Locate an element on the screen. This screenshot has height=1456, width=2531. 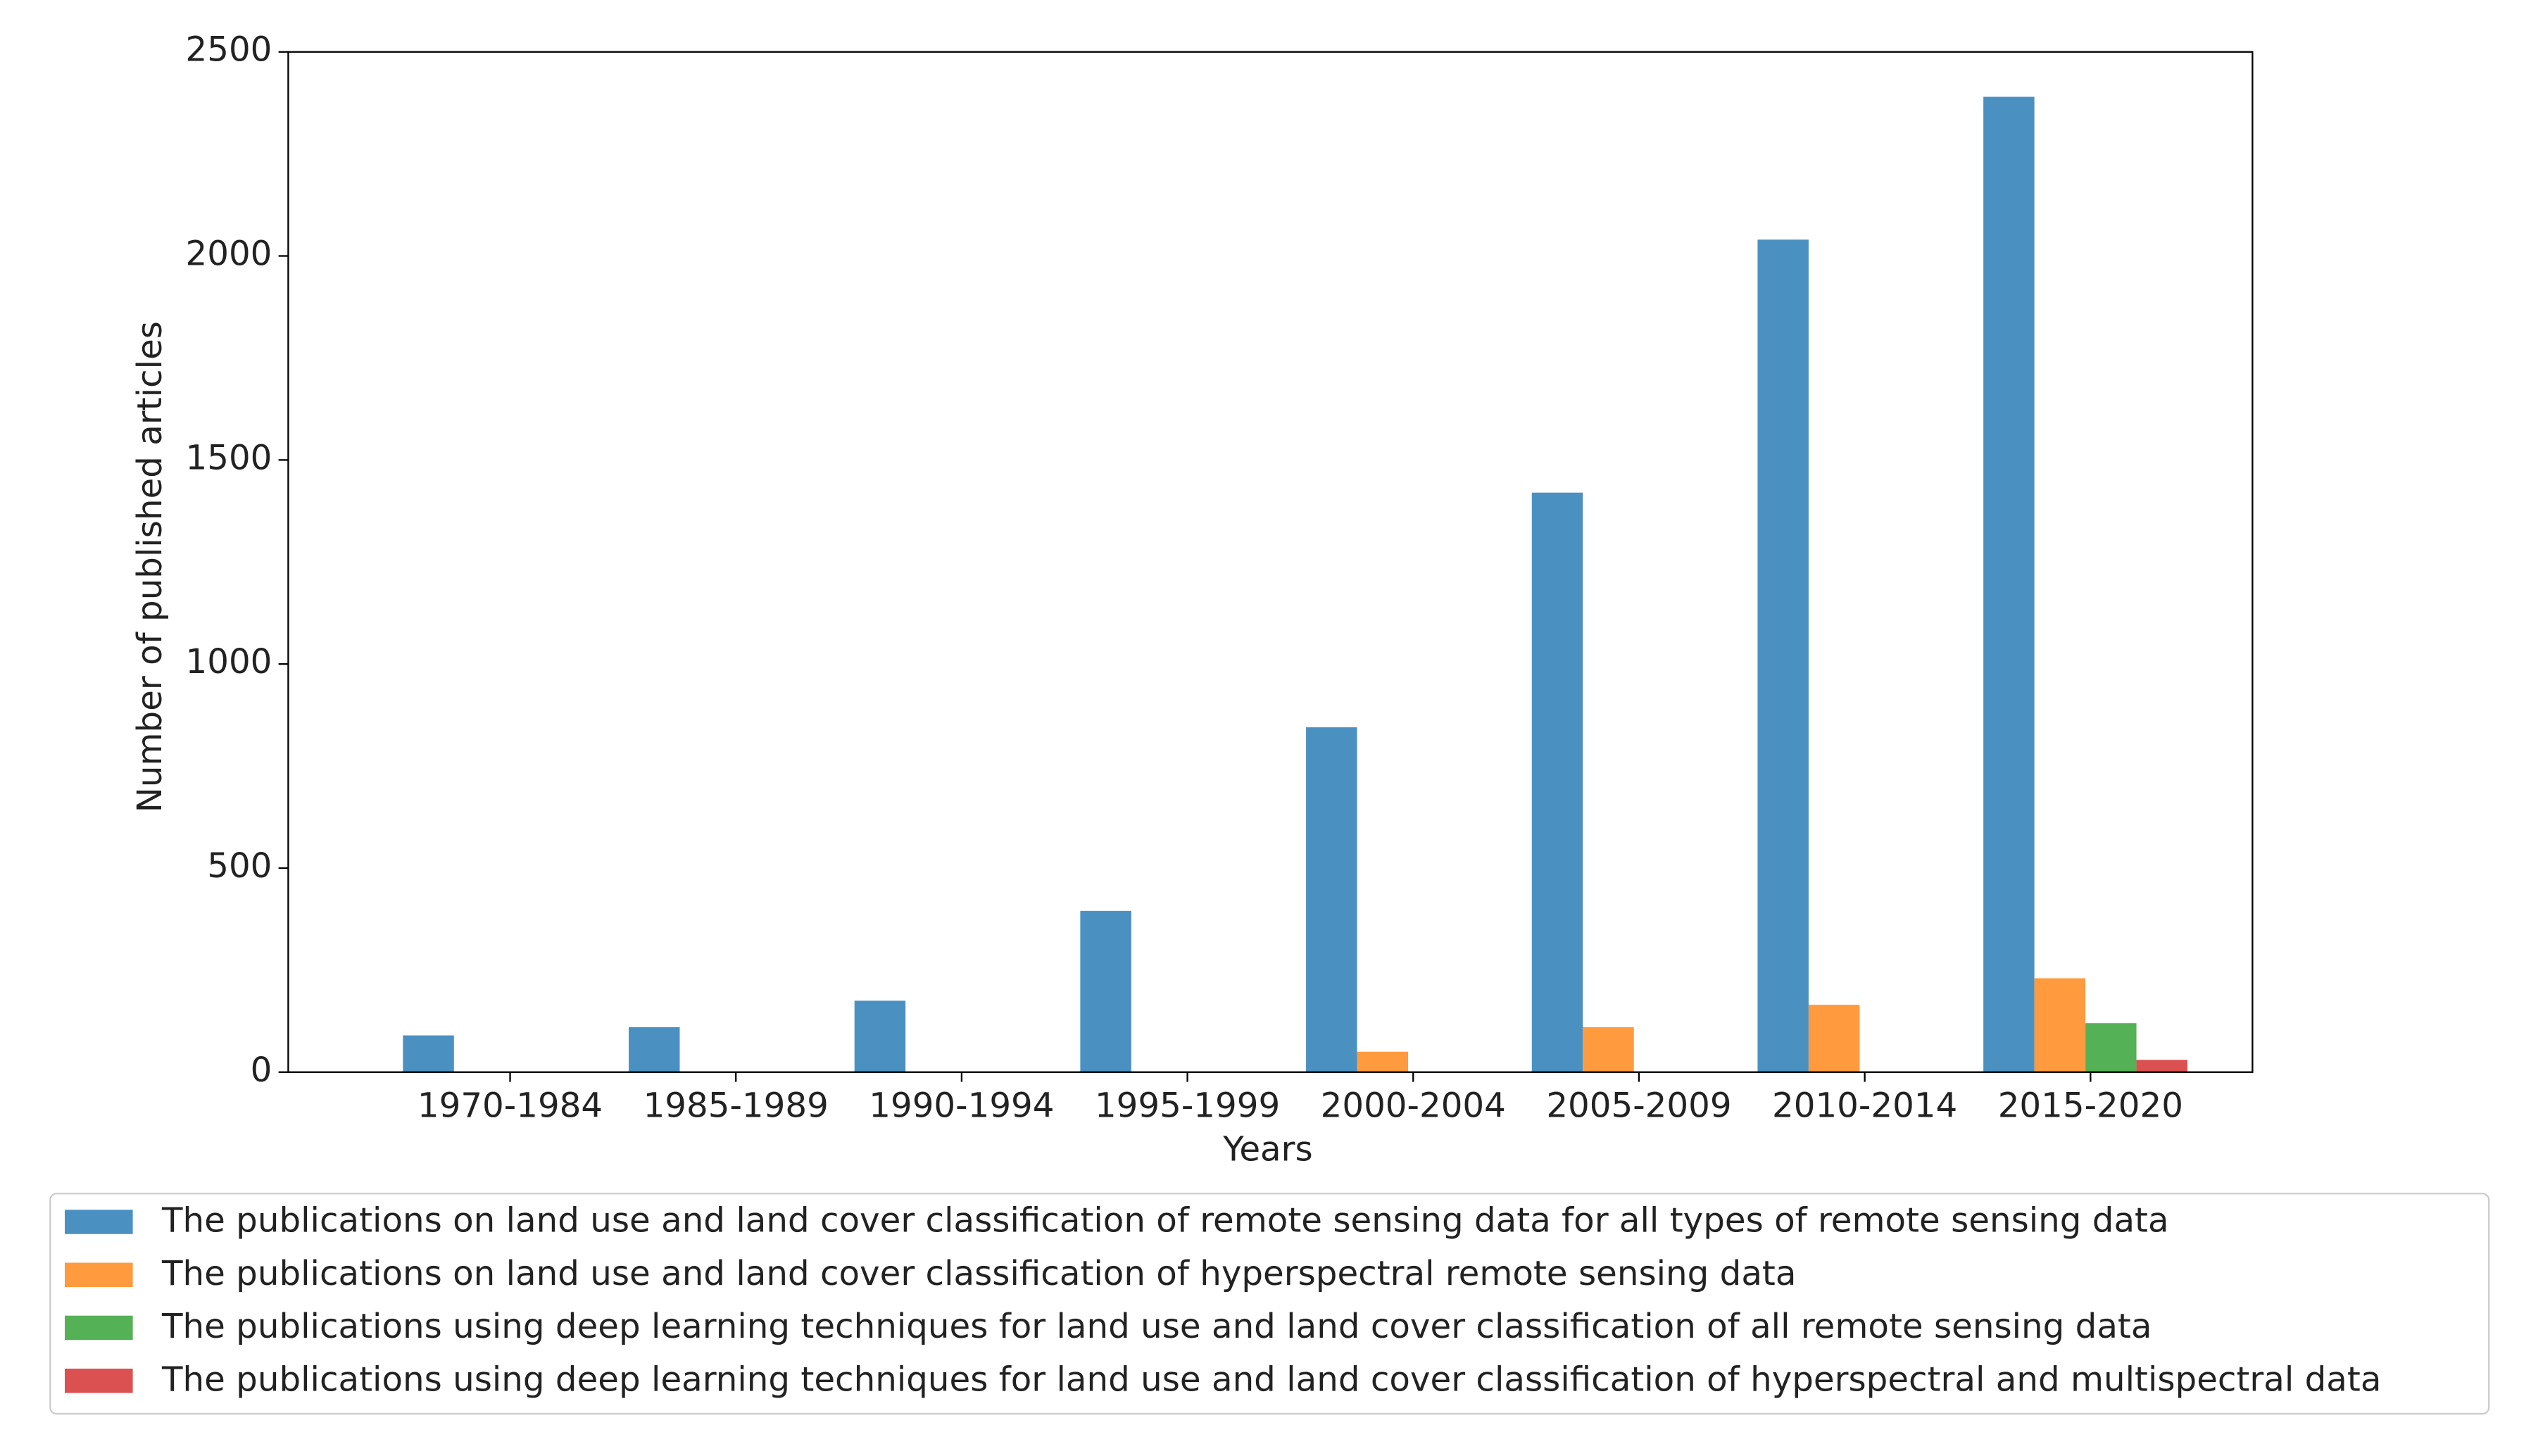
x-tick-label: 2015-2020 is located at coordinates (2090, 1105).